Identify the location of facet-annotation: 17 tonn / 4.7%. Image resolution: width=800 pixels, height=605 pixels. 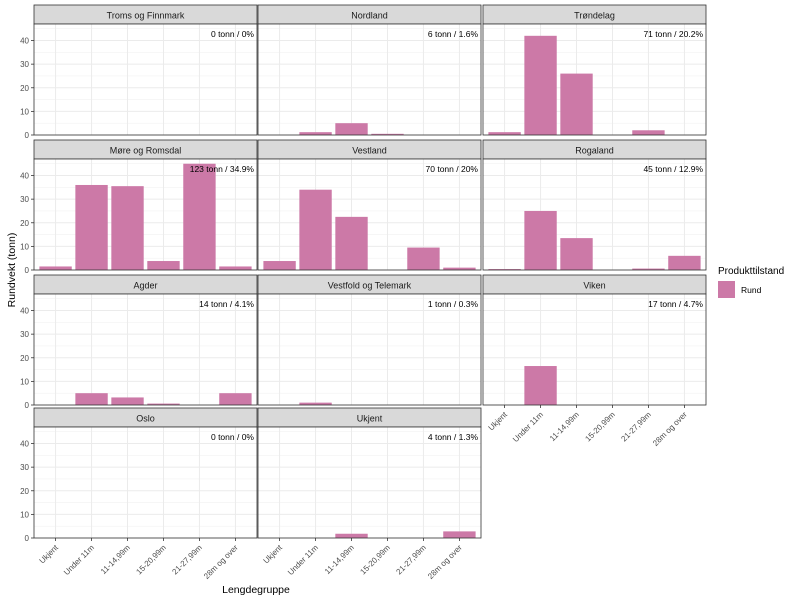
(675, 304).